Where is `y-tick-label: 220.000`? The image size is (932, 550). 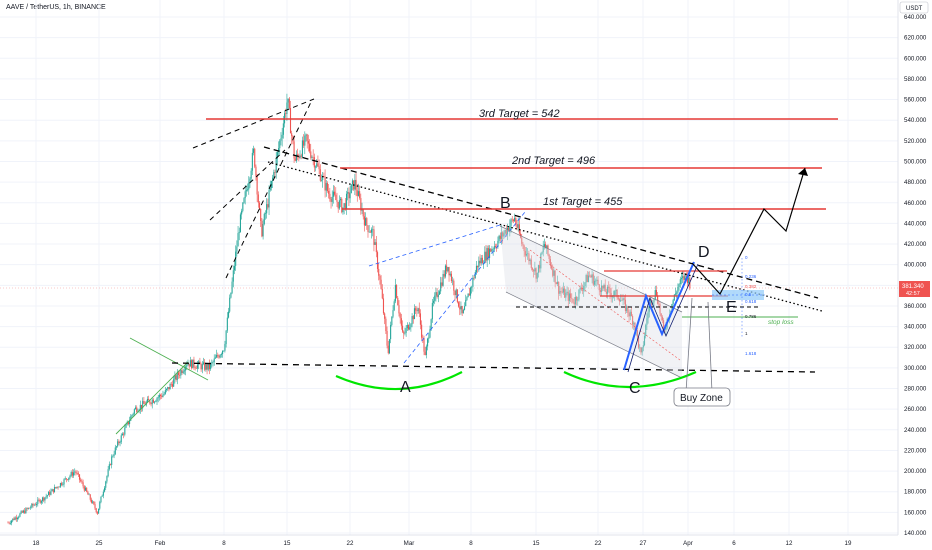 y-tick-label: 220.000 is located at coordinates (915, 450).